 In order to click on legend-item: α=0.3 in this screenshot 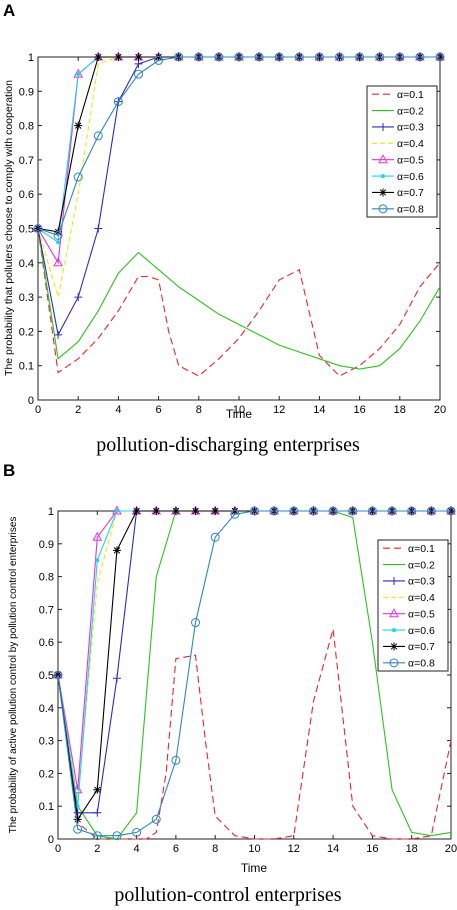, I will do `click(398, 128)`.